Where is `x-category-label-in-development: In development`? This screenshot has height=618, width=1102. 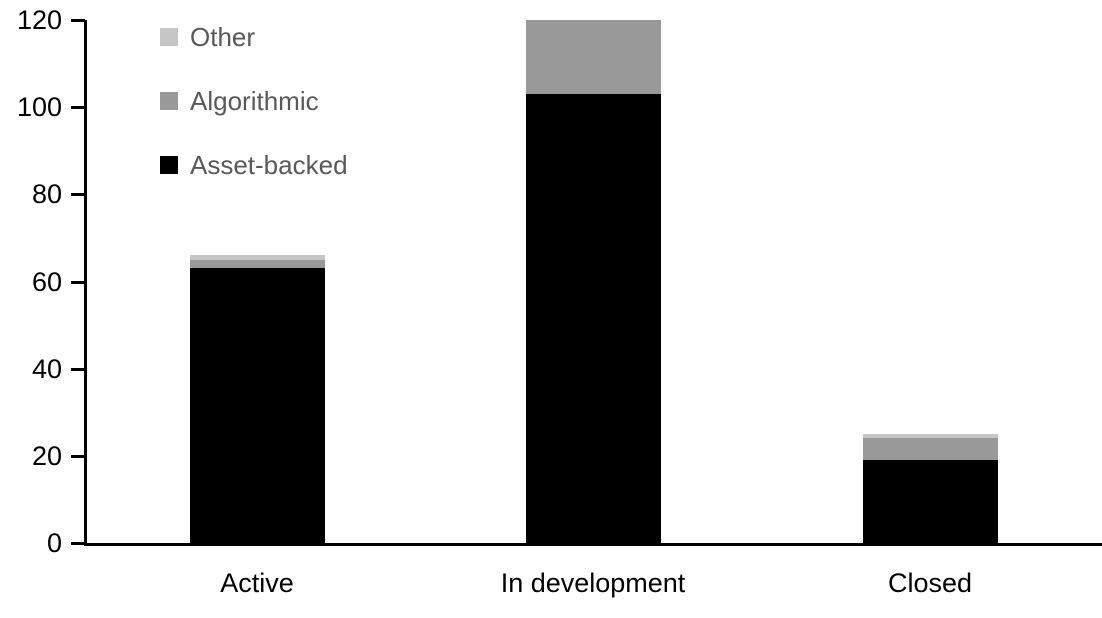
x-category-label-in-development: In development is located at coordinates (593, 583).